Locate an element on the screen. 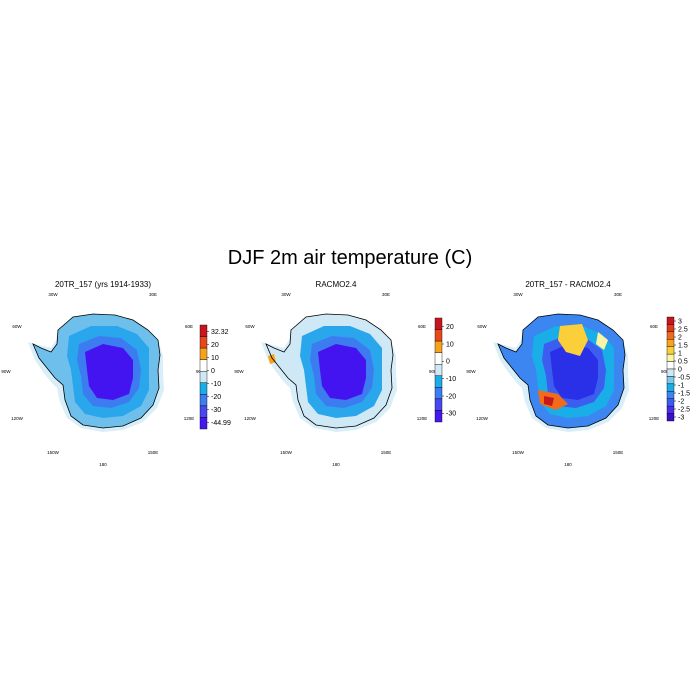 The image size is (700, 700). panel-title: RACMO2.4 is located at coordinates (336, 284).